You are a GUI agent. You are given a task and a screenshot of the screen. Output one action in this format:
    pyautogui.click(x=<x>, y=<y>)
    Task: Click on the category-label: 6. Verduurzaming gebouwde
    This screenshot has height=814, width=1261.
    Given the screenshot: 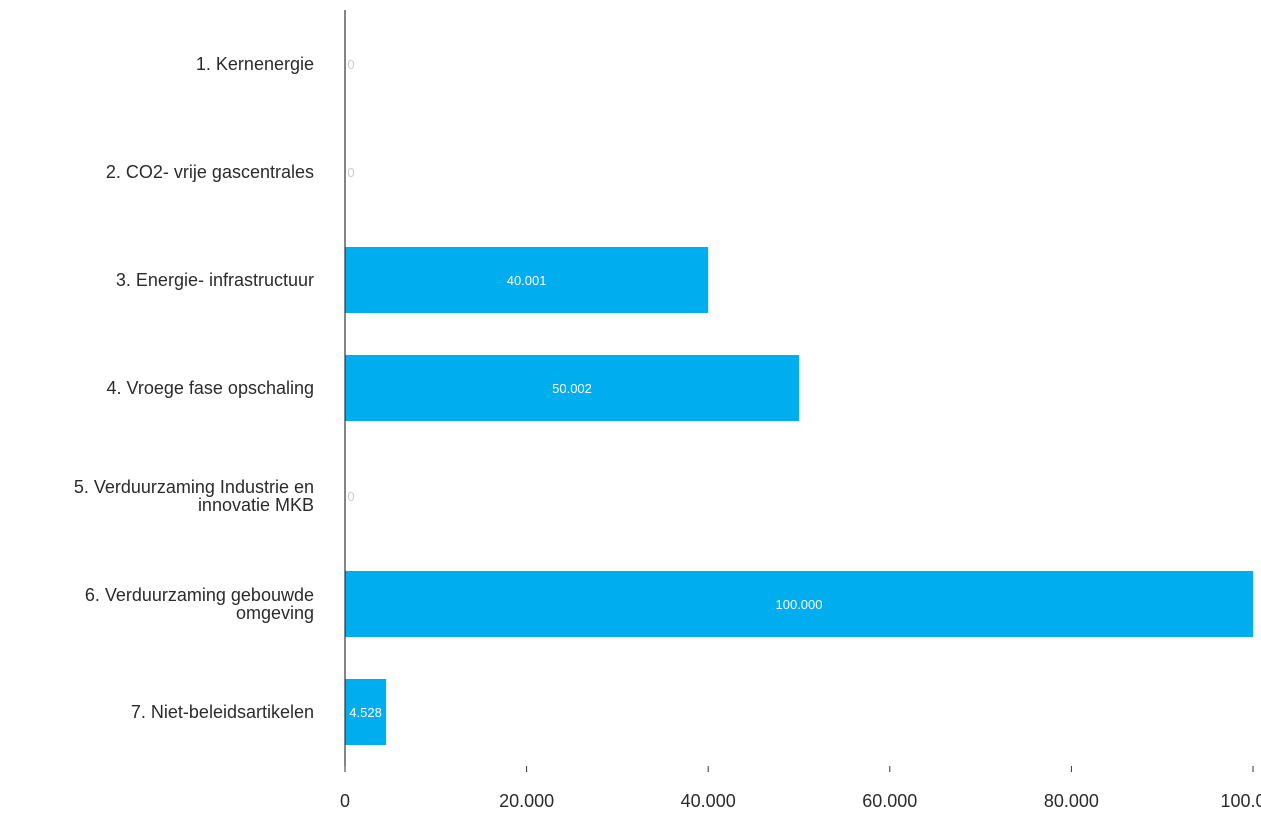 What is the action you would take?
    pyautogui.click(x=199, y=595)
    